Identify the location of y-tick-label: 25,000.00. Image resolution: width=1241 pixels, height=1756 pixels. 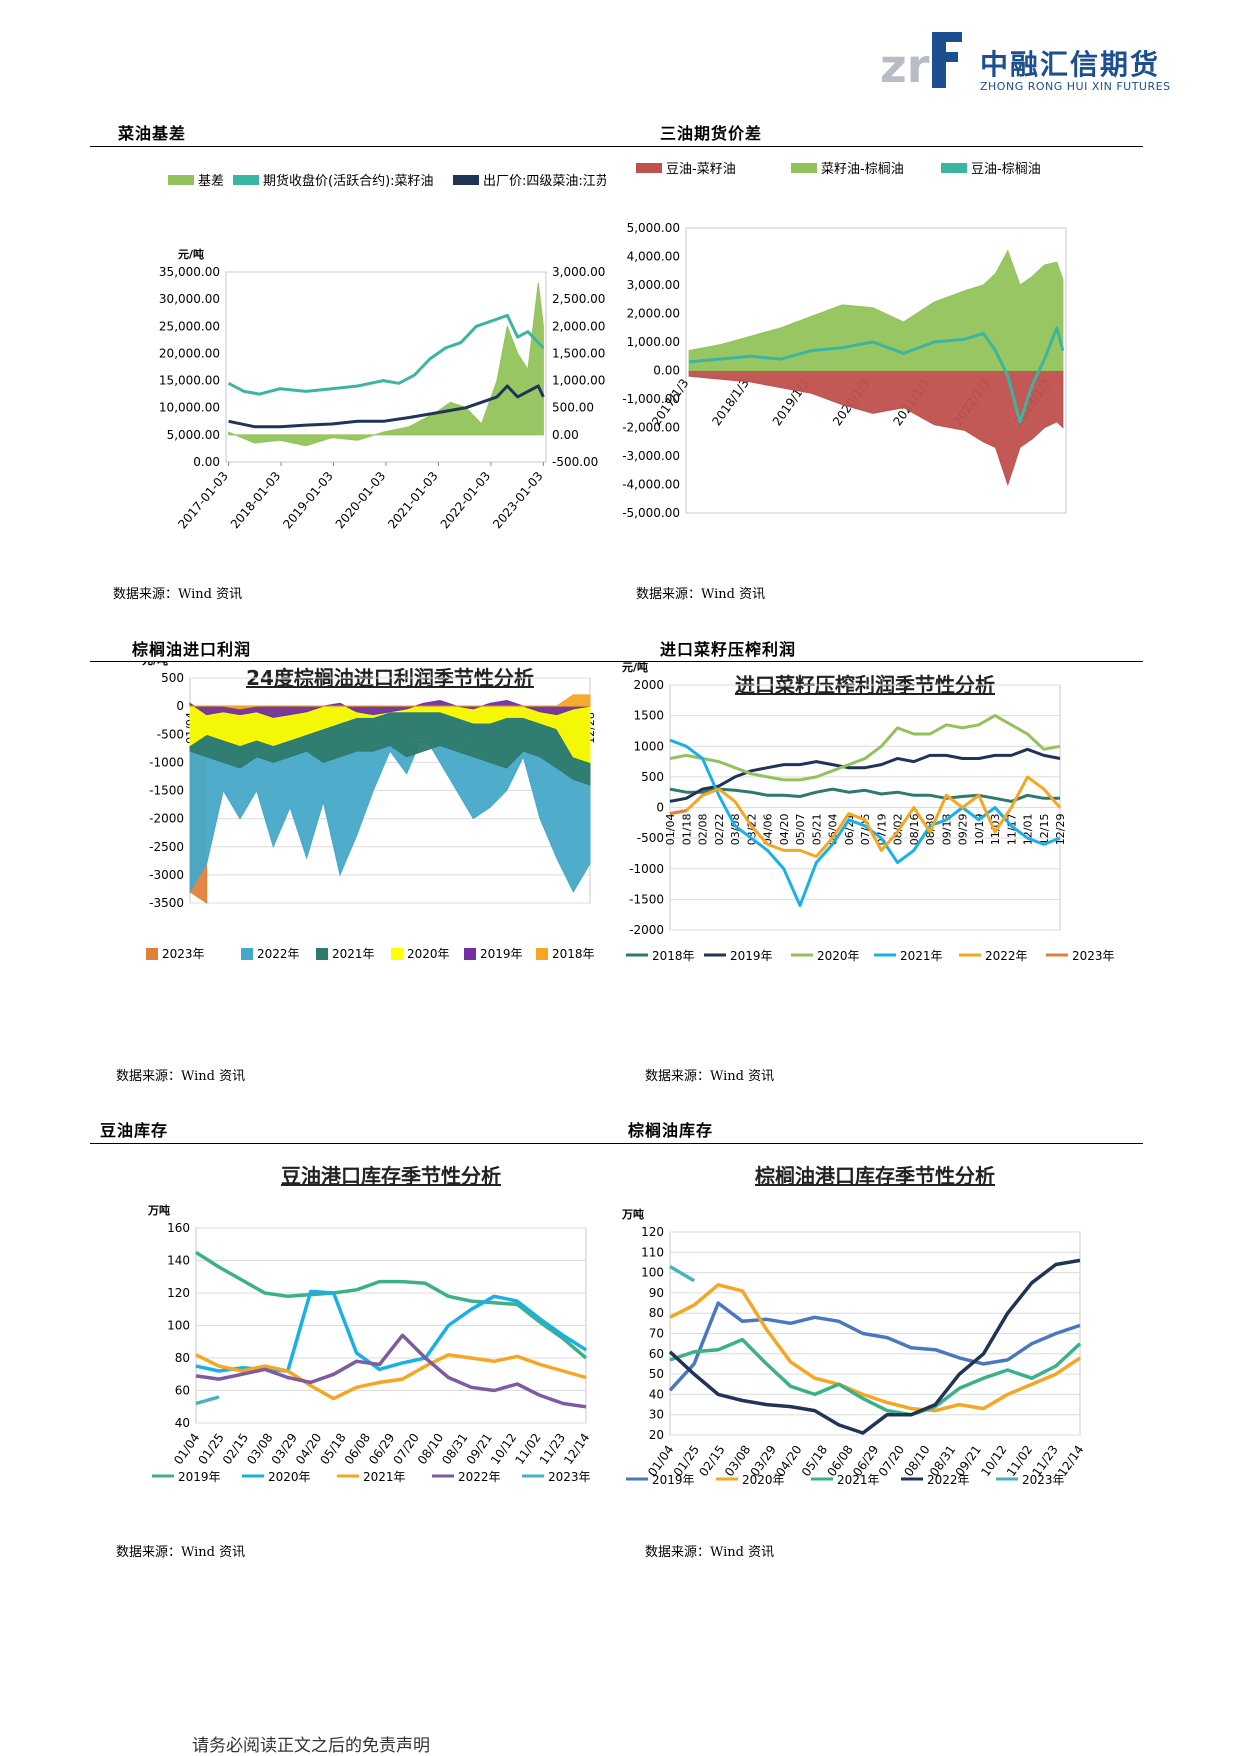
(189, 326).